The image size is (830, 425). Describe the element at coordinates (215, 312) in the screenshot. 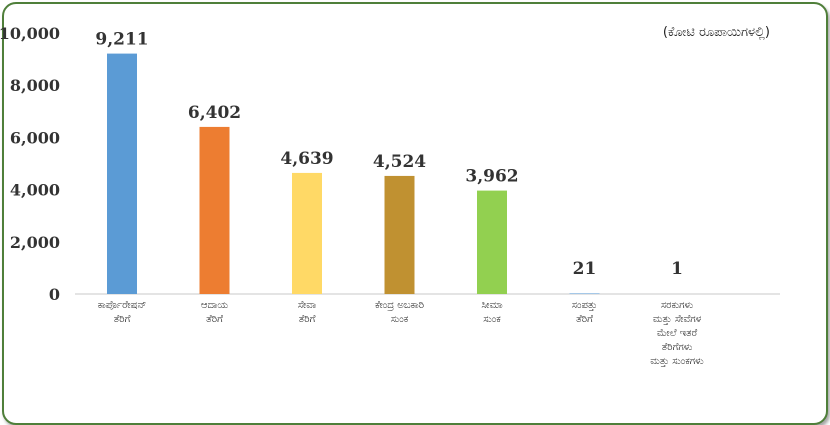

I see `category-label: ಆದಾಯ ತೆರಿಗೆ` at that location.